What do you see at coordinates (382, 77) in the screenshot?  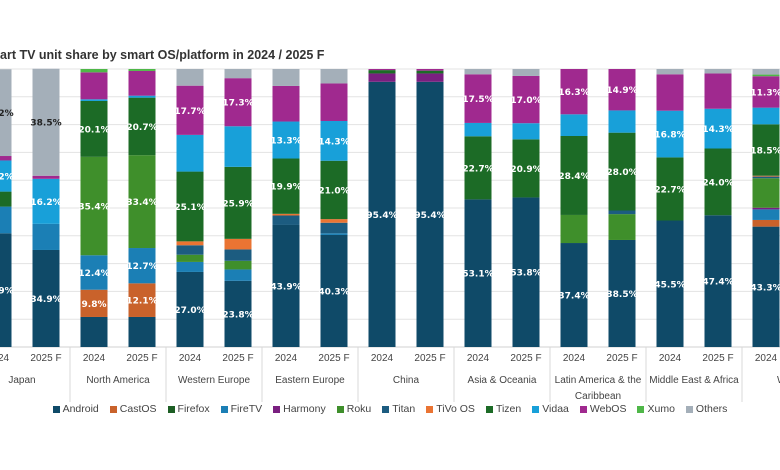 I see `bar-segment-harmony` at bounding box center [382, 77].